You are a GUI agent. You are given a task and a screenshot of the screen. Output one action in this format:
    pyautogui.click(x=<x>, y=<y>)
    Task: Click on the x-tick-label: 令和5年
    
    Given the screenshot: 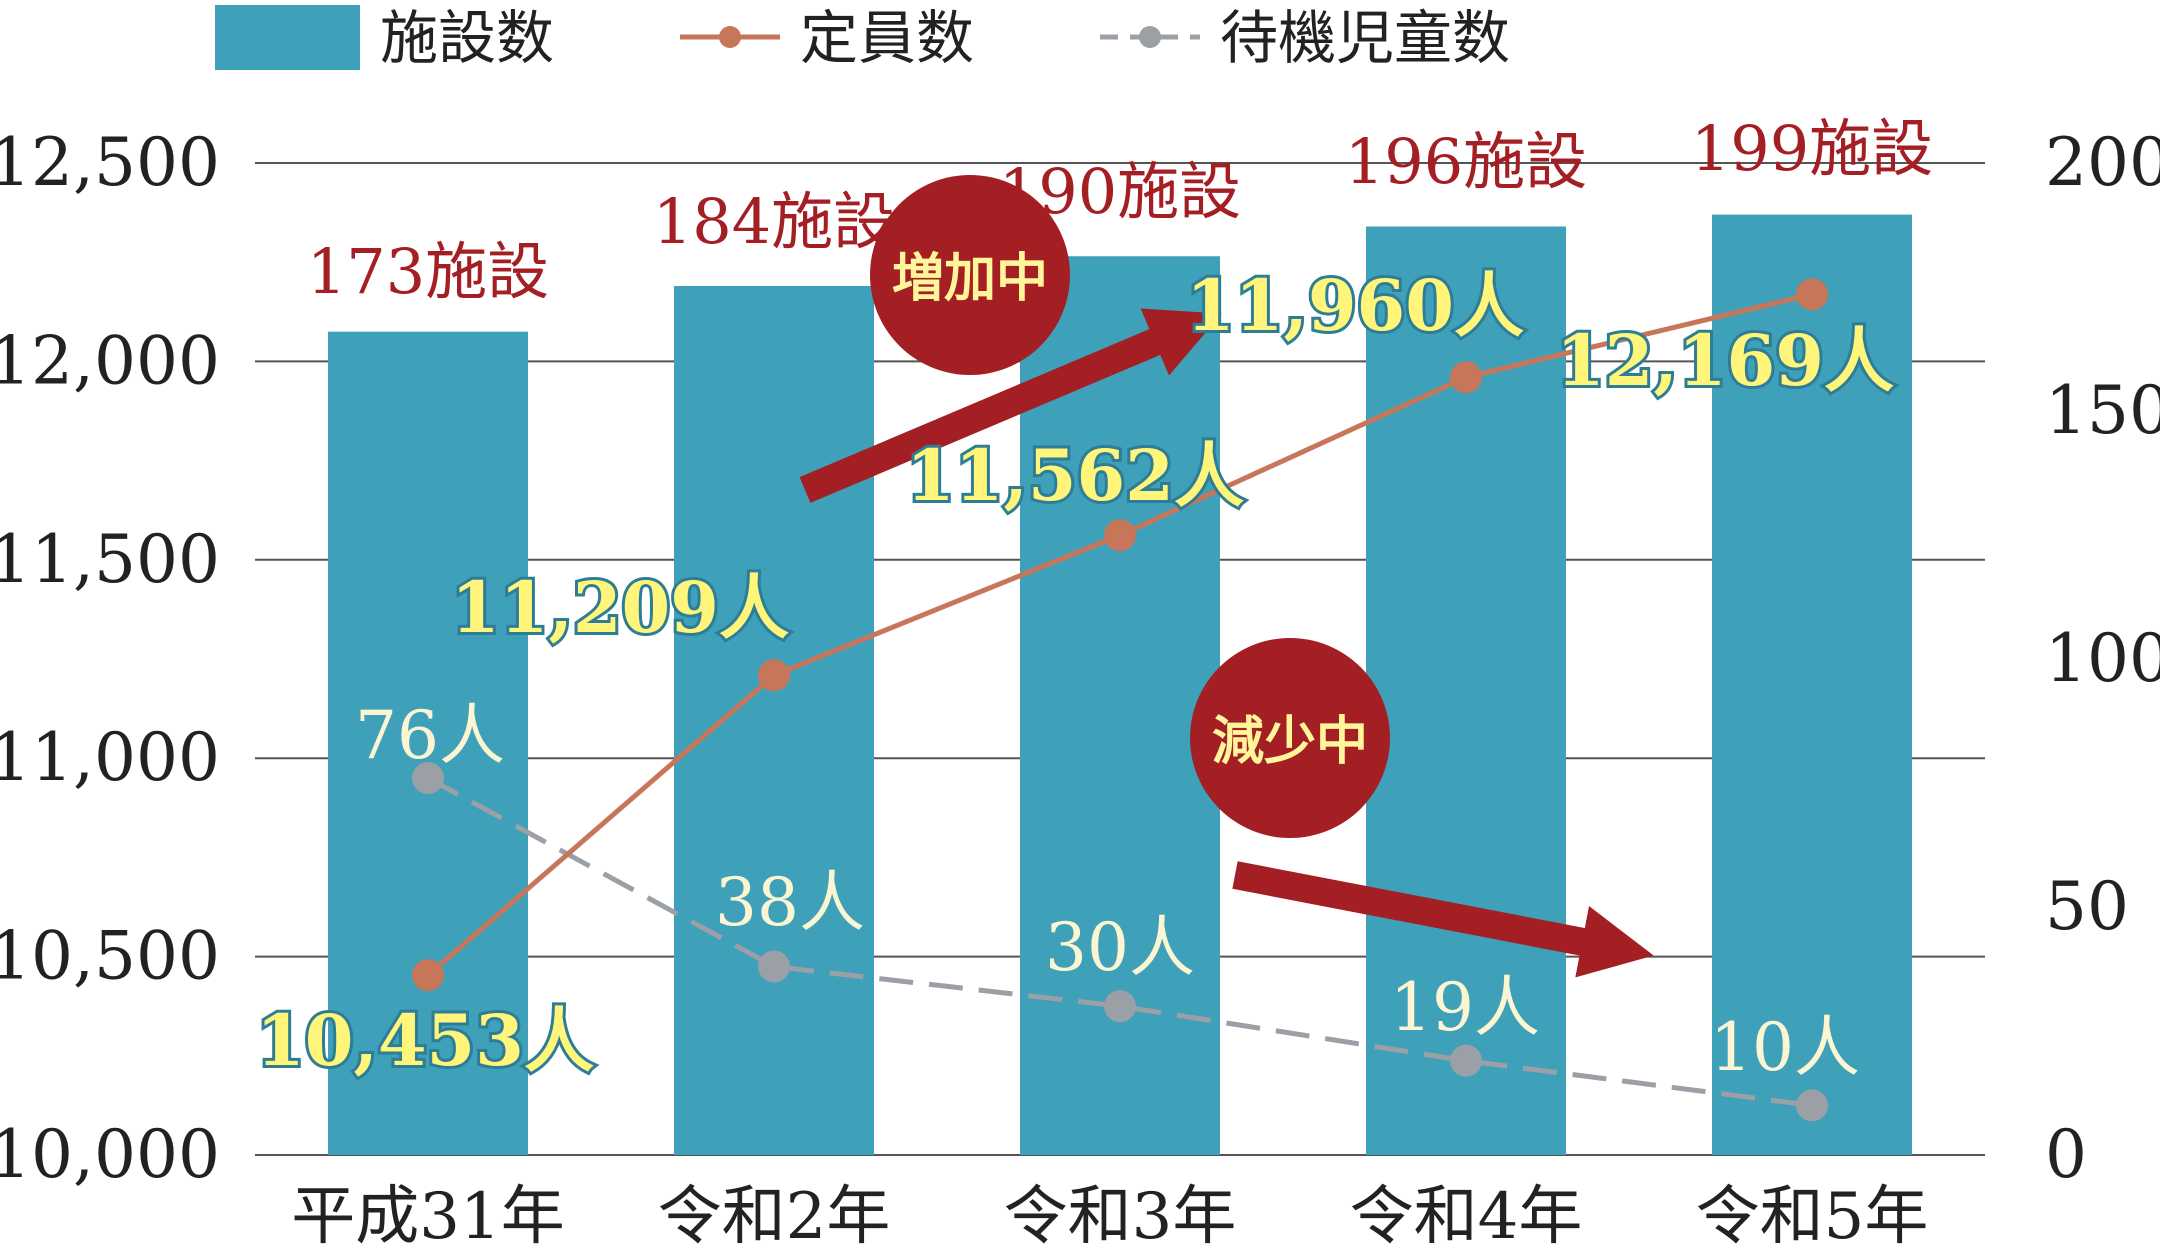 What is the action you would take?
    pyautogui.click(x=1812, y=1217)
    